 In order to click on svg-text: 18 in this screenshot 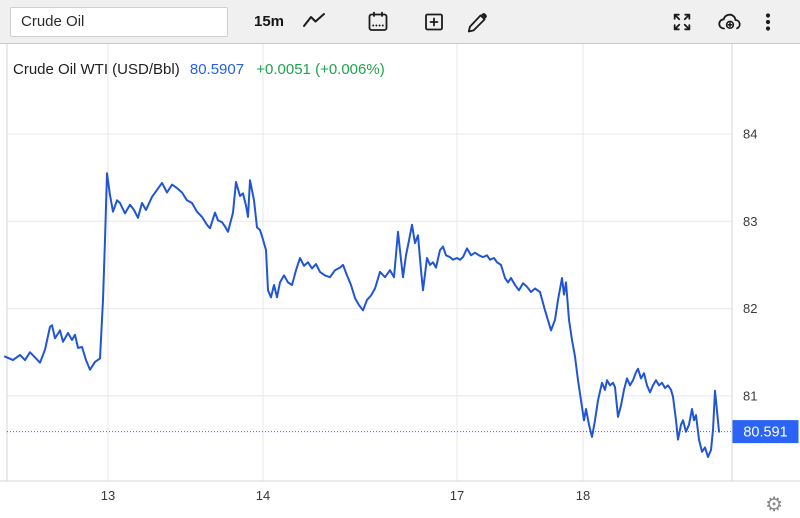, I will do `click(583, 495)`.